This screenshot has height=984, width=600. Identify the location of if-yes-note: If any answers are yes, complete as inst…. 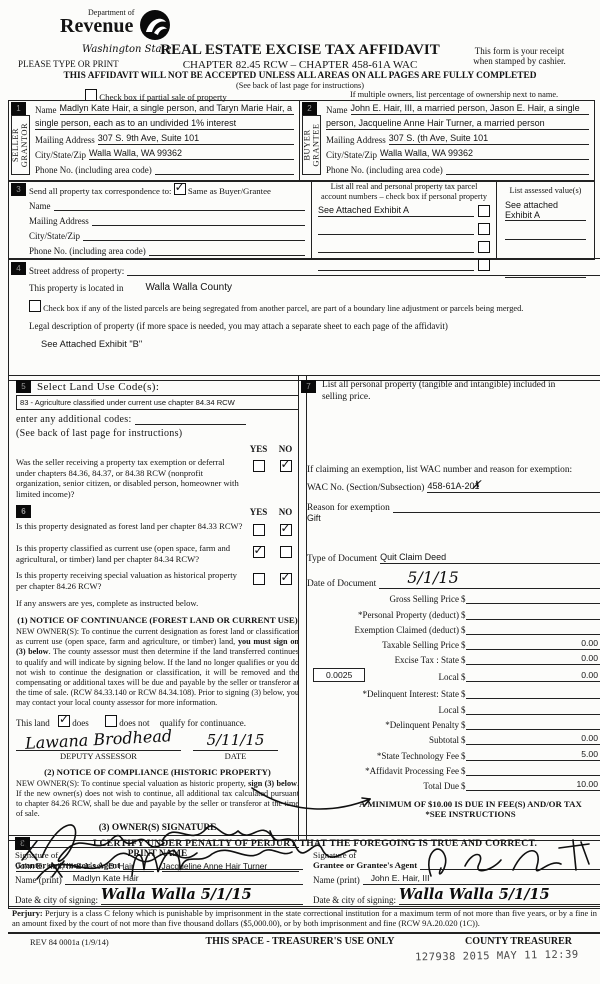
(107, 603).